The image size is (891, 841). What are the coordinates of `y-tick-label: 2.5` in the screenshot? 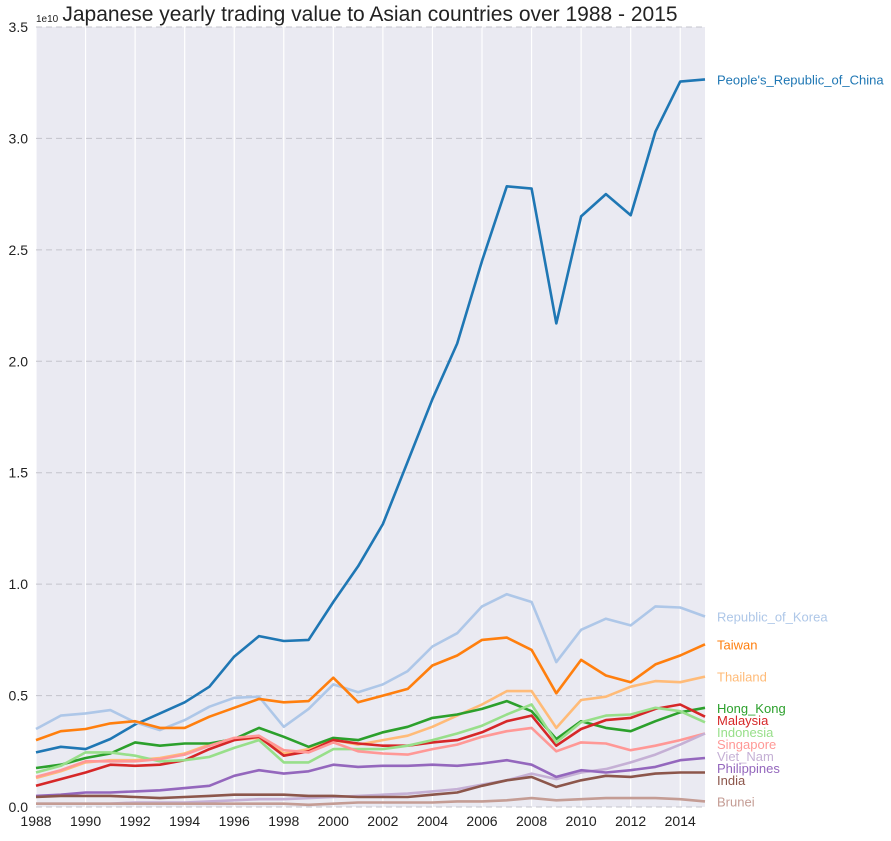 It's located at (19, 250).